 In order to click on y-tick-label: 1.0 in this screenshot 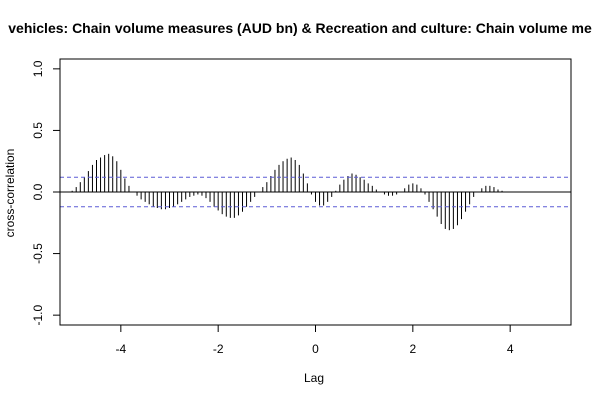, I will do `click(38, 68)`.